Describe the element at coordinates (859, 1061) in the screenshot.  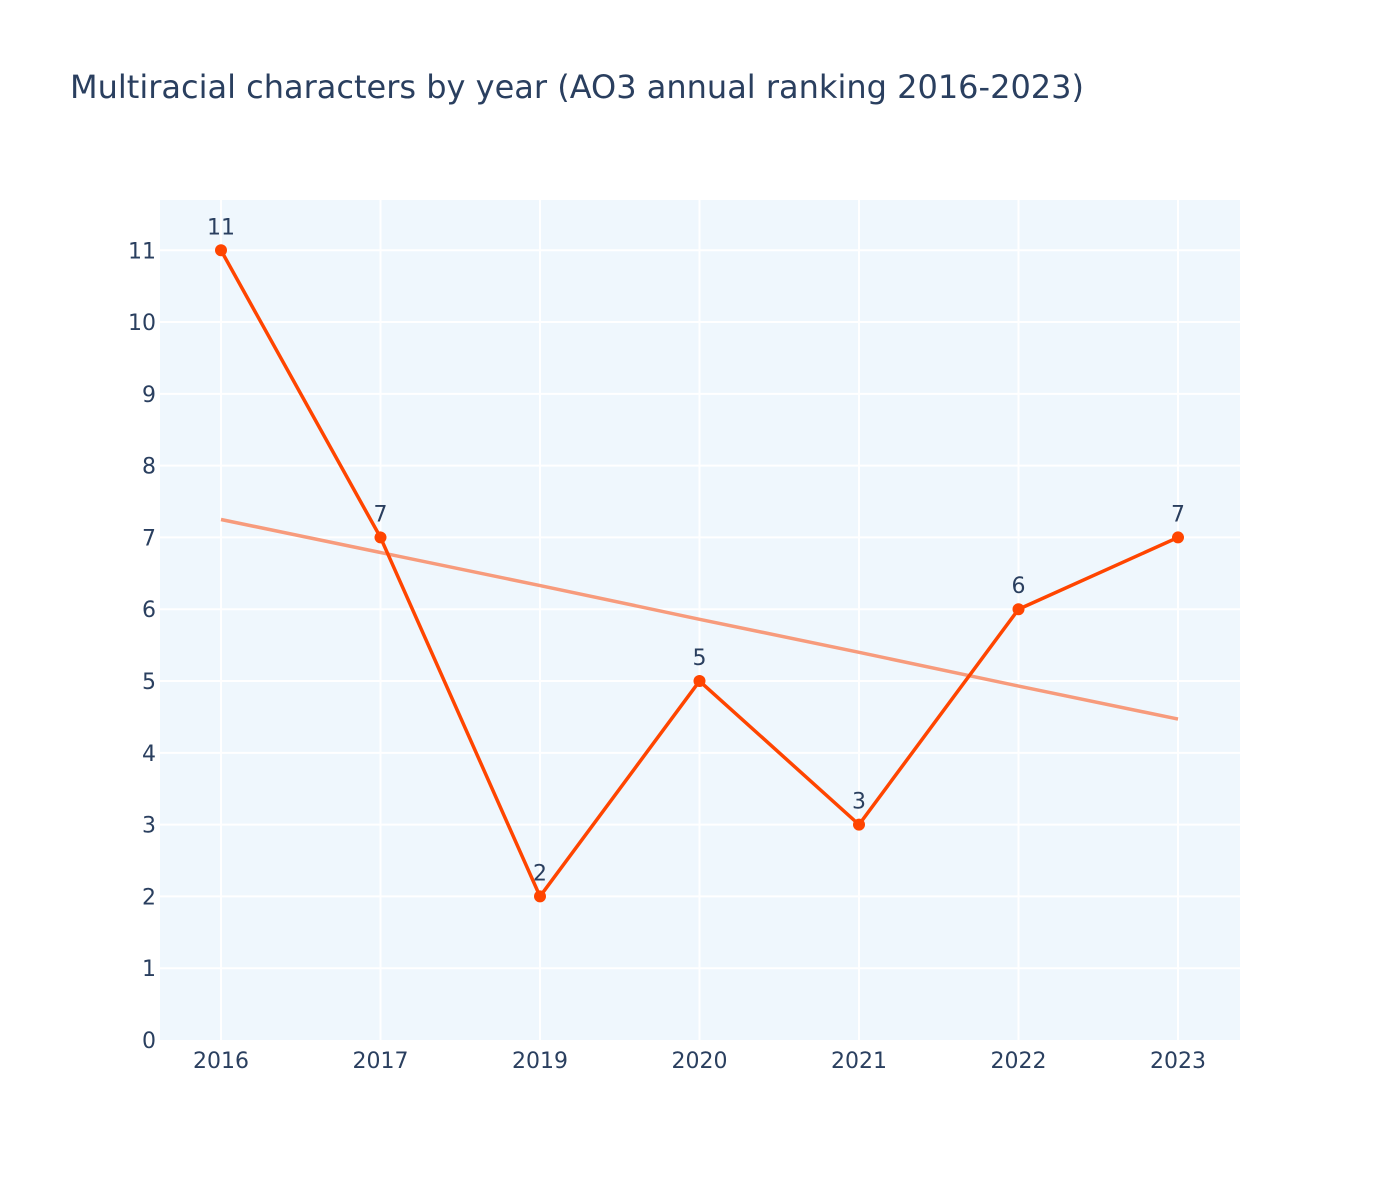
I see `x-tick-label: 2021` at that location.